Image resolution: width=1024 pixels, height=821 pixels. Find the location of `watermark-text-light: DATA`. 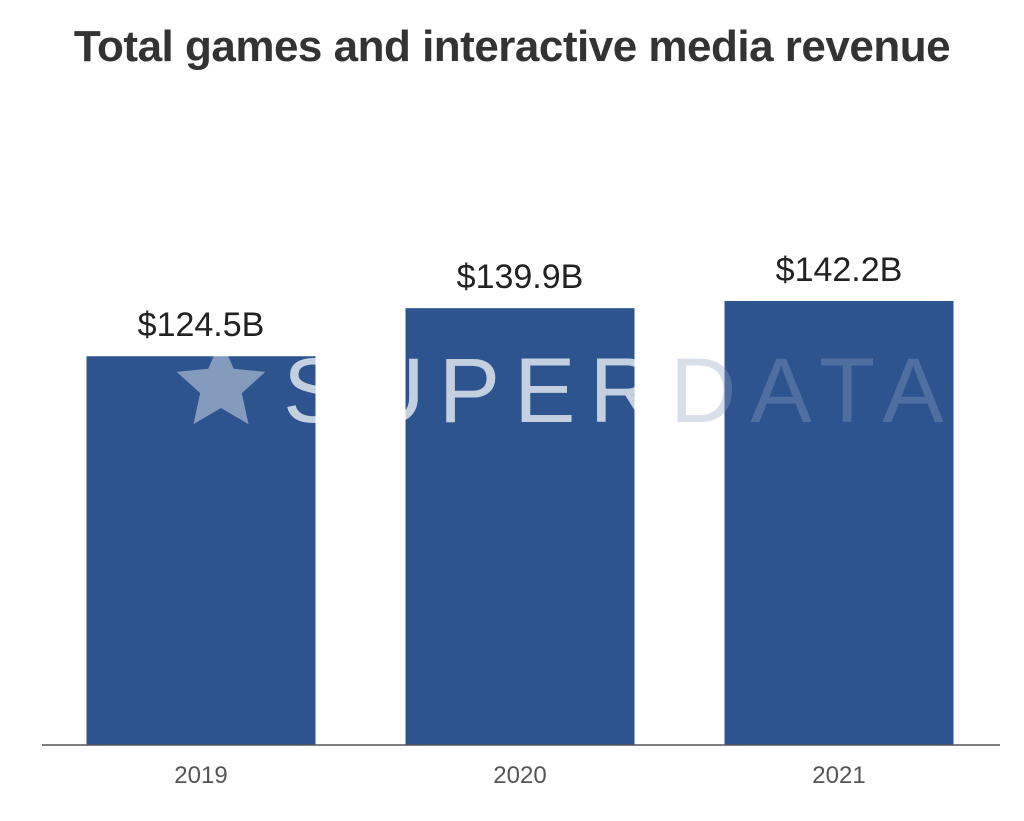

watermark-text-light: DATA is located at coordinates (814, 391).